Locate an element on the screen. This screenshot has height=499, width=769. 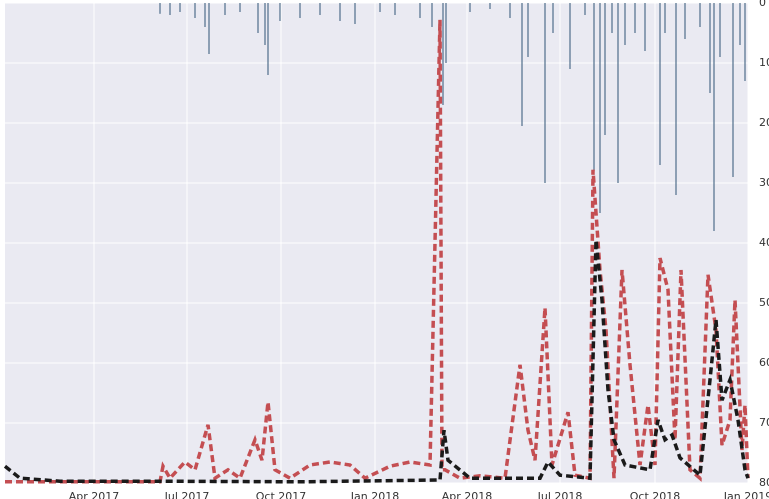
x-tick-label: Oct 2017 is located at coordinates (281, 494).